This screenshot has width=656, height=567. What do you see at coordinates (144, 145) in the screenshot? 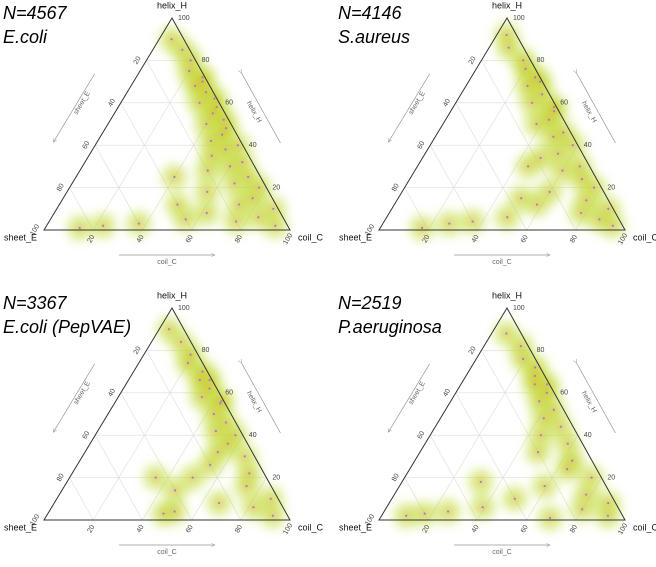
I see `grid-line` at bounding box center [144, 145].